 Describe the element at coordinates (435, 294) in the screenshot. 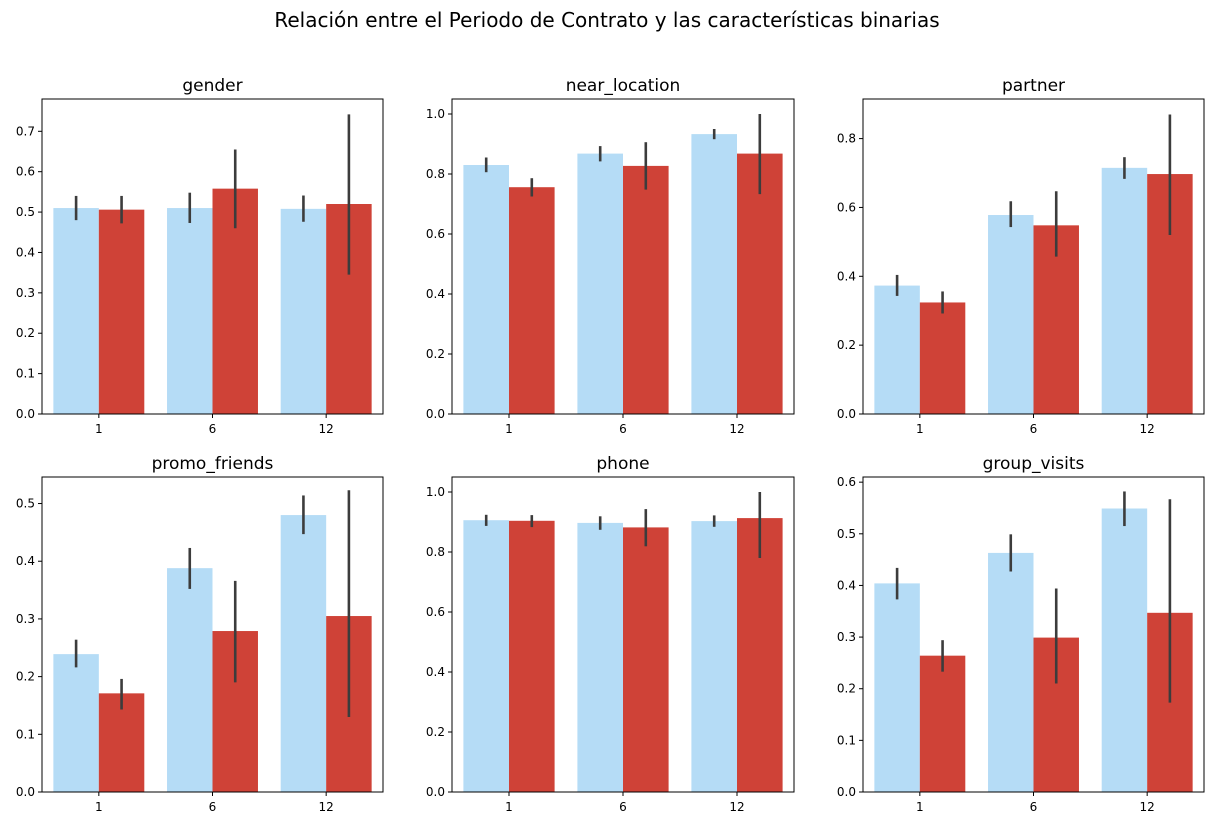

I see `ytick-label-near_location-2: 0.4` at that location.